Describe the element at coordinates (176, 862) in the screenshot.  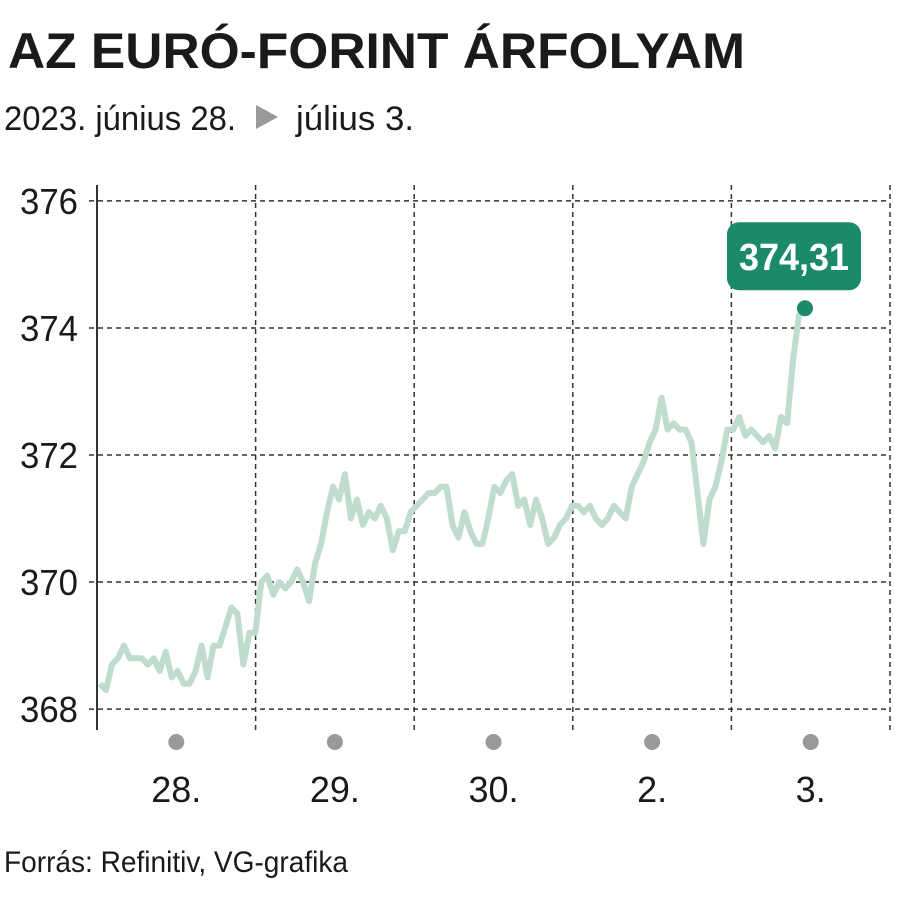
I see `source: Forrás: Refinitiv, VG-grafika` at that location.